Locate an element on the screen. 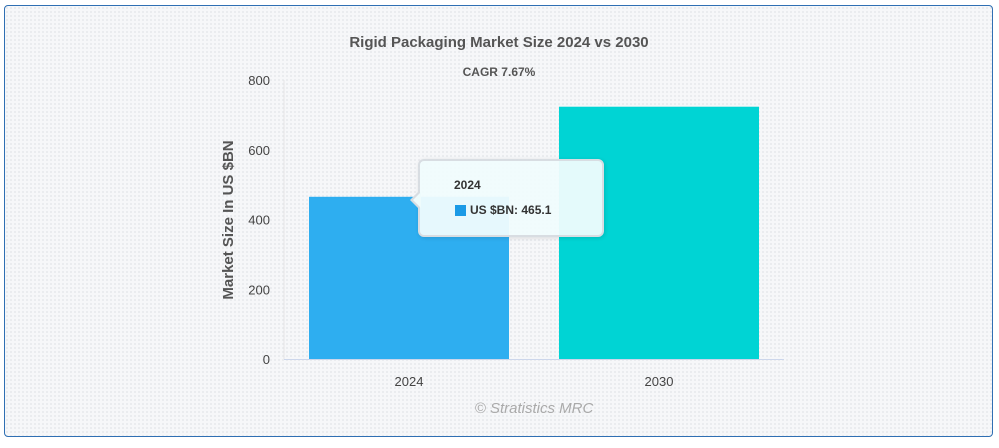  y-tick-label: 400 is located at coordinates (259, 220).